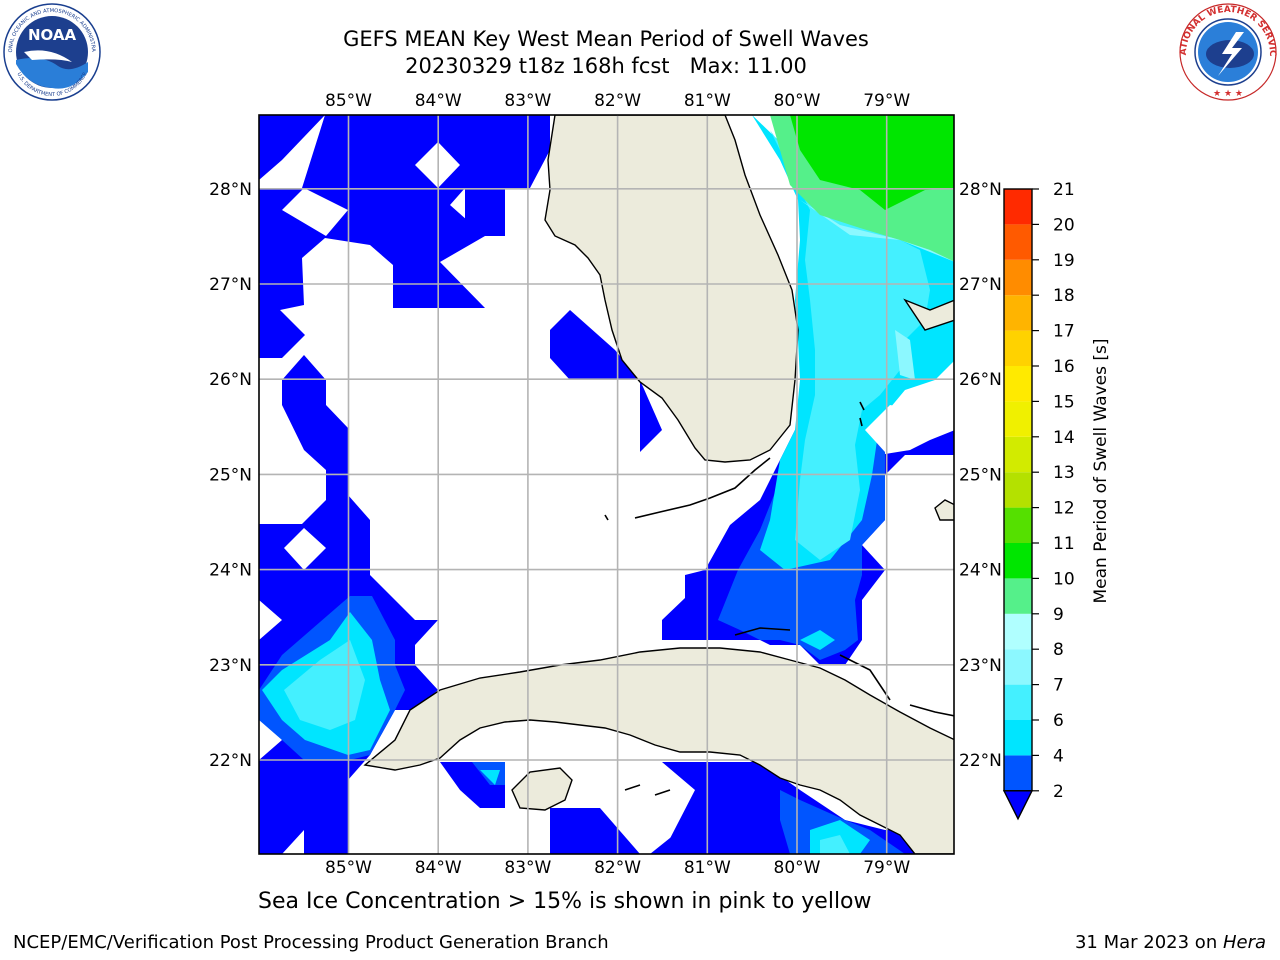 The image size is (1280, 960). I want to click on footer-machine: Hera, so click(1244, 942).